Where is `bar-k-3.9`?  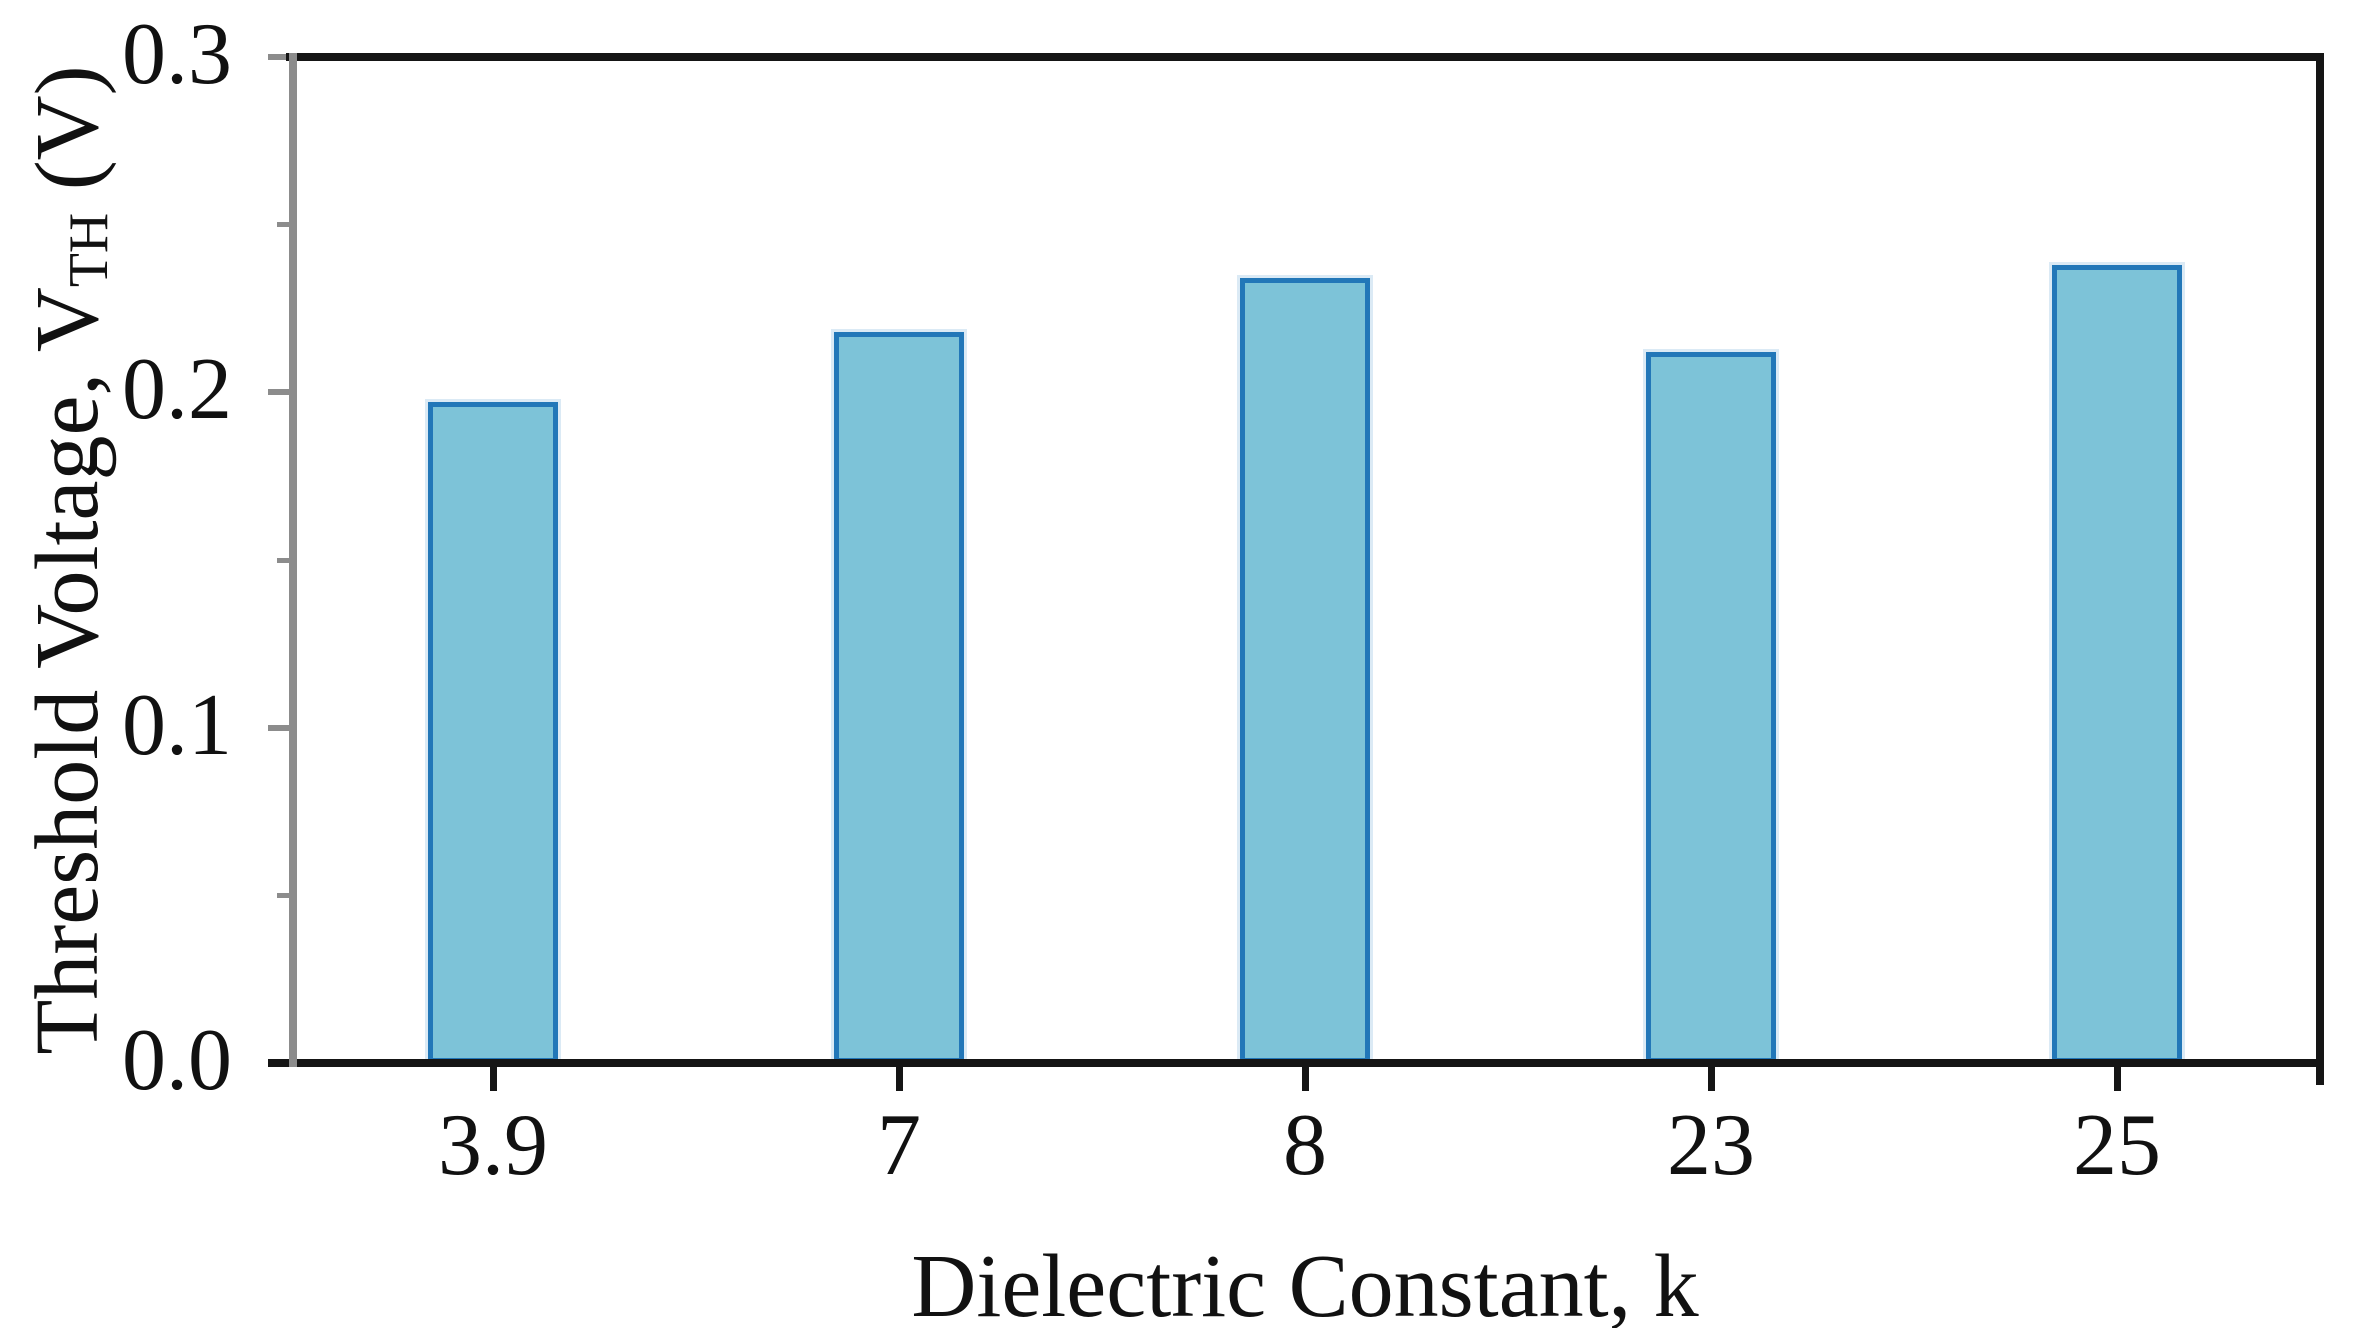 bar-k-3.9 is located at coordinates (493, 732).